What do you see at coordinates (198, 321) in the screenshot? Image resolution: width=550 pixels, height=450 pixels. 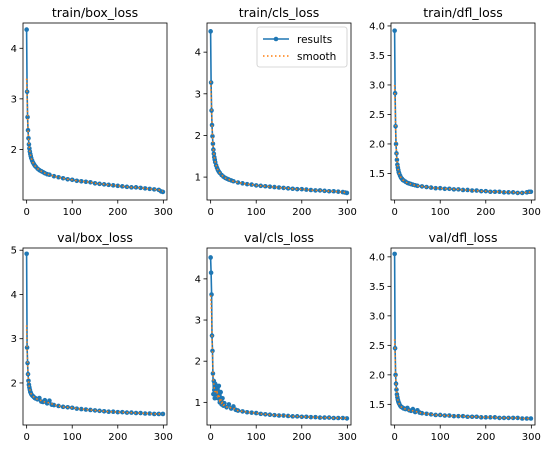 I see `y-tick-label: 3` at bounding box center [198, 321].